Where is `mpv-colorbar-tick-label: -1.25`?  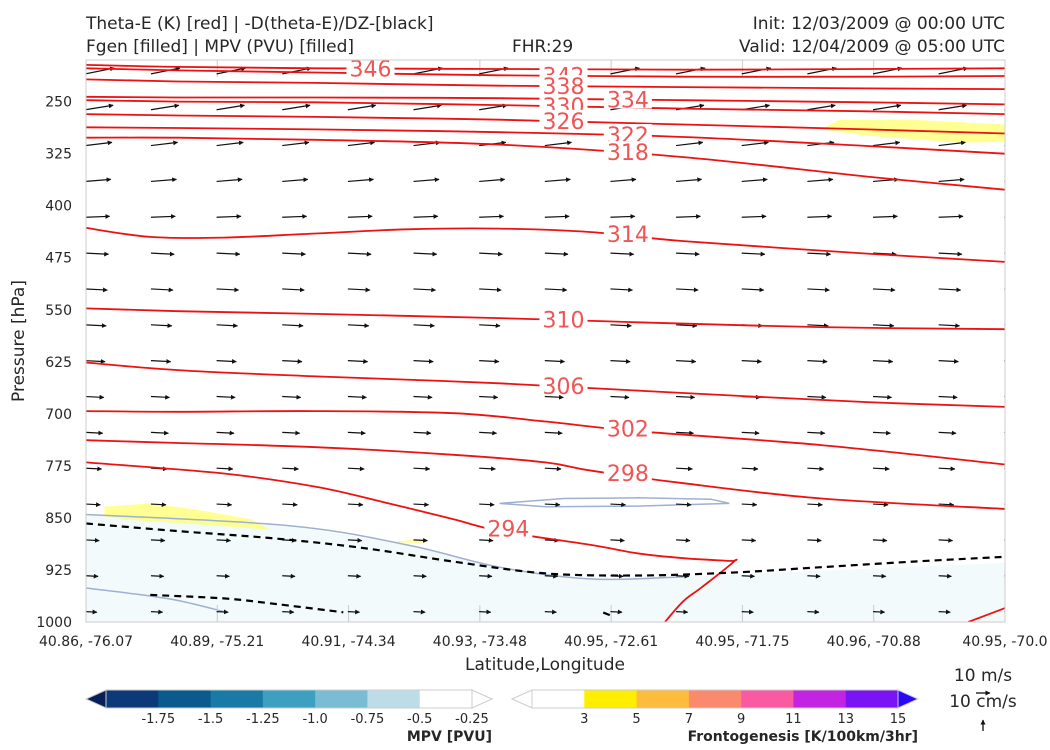 mpv-colorbar-tick-label: -1.25 is located at coordinates (263, 719).